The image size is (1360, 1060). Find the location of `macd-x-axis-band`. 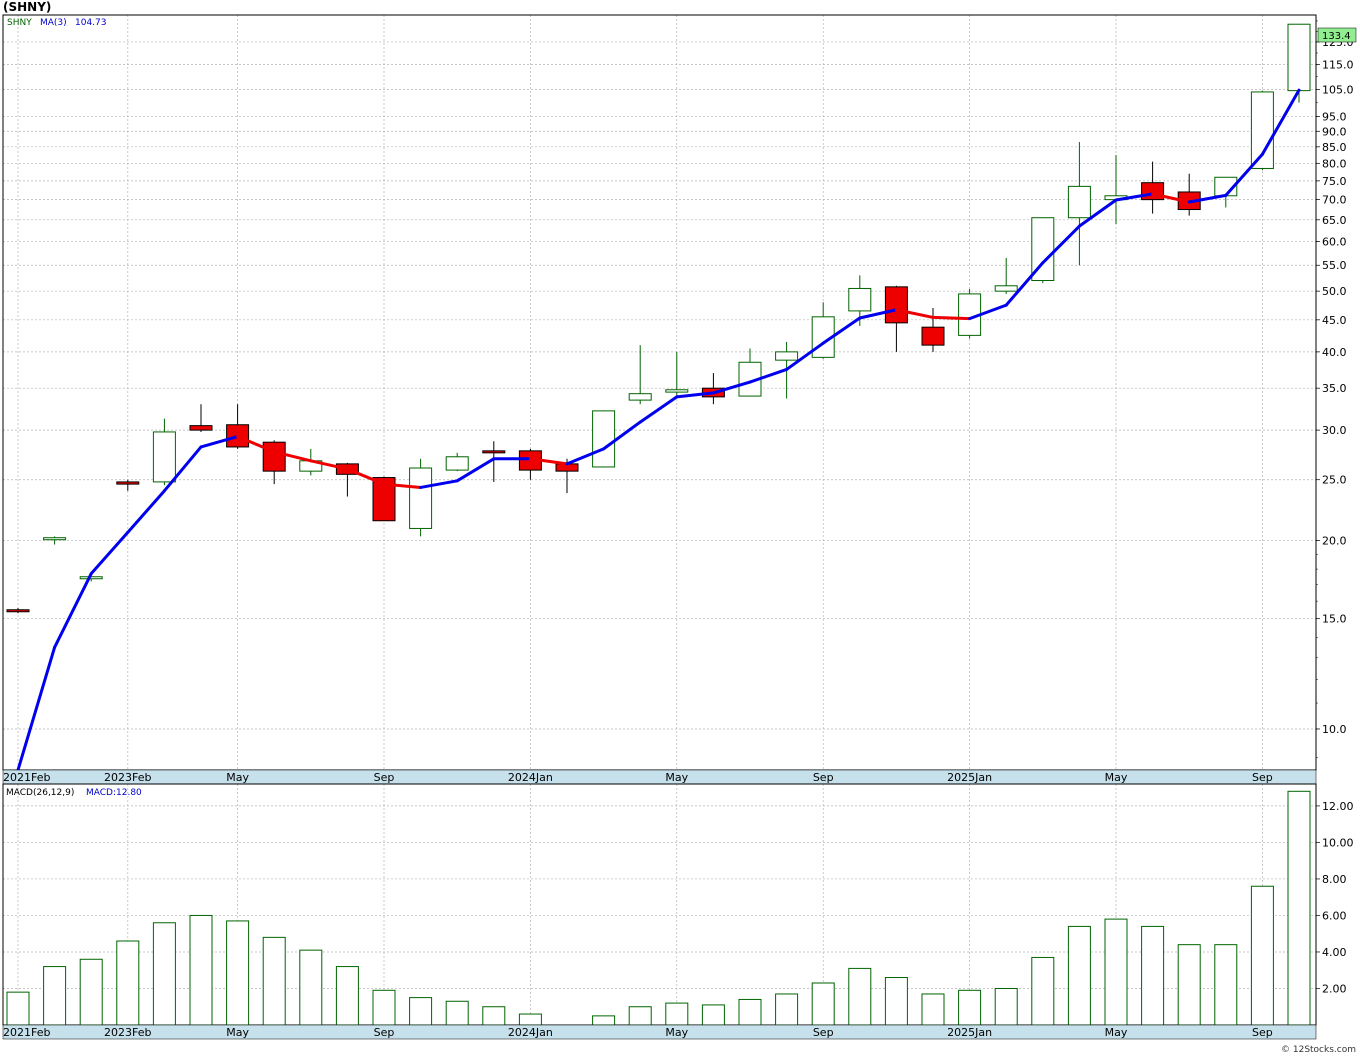

macd-x-axis-band is located at coordinates (659, 1032).